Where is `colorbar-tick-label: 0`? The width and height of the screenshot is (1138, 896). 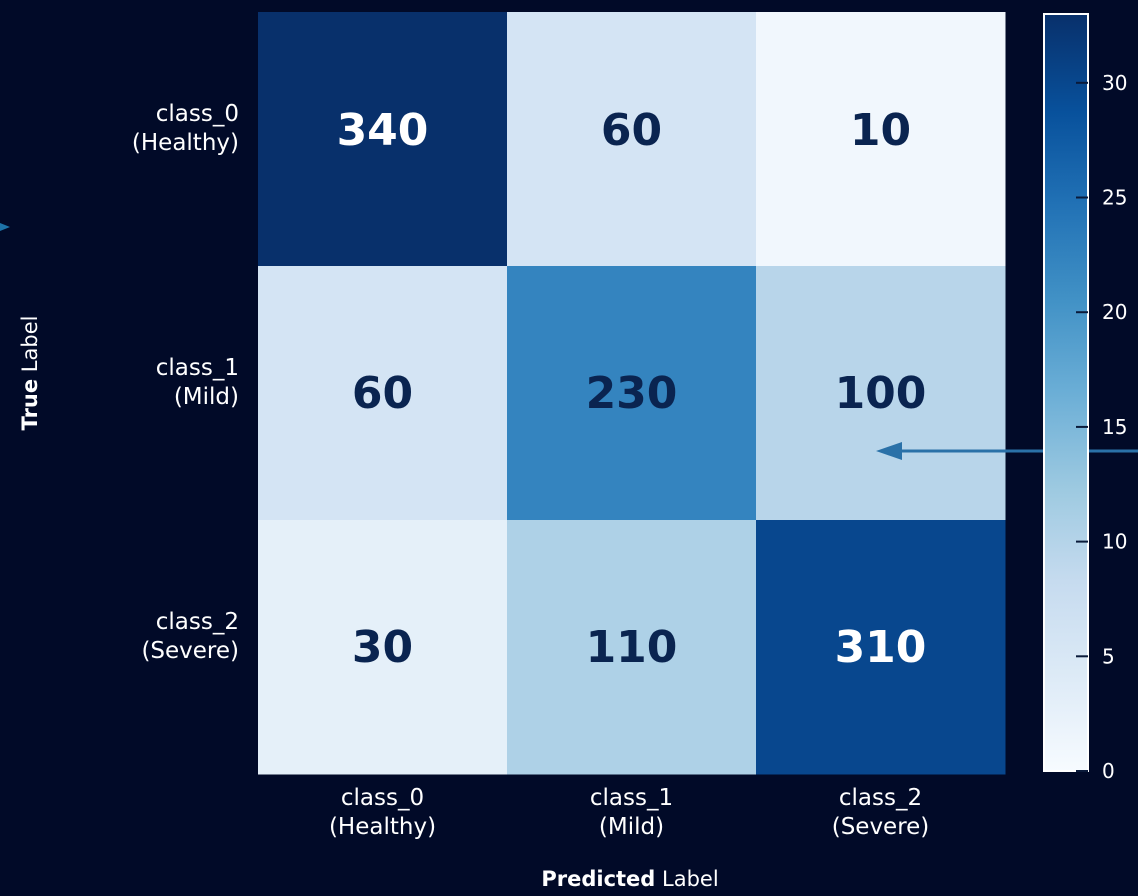
colorbar-tick-label: 0 is located at coordinates (1108, 771).